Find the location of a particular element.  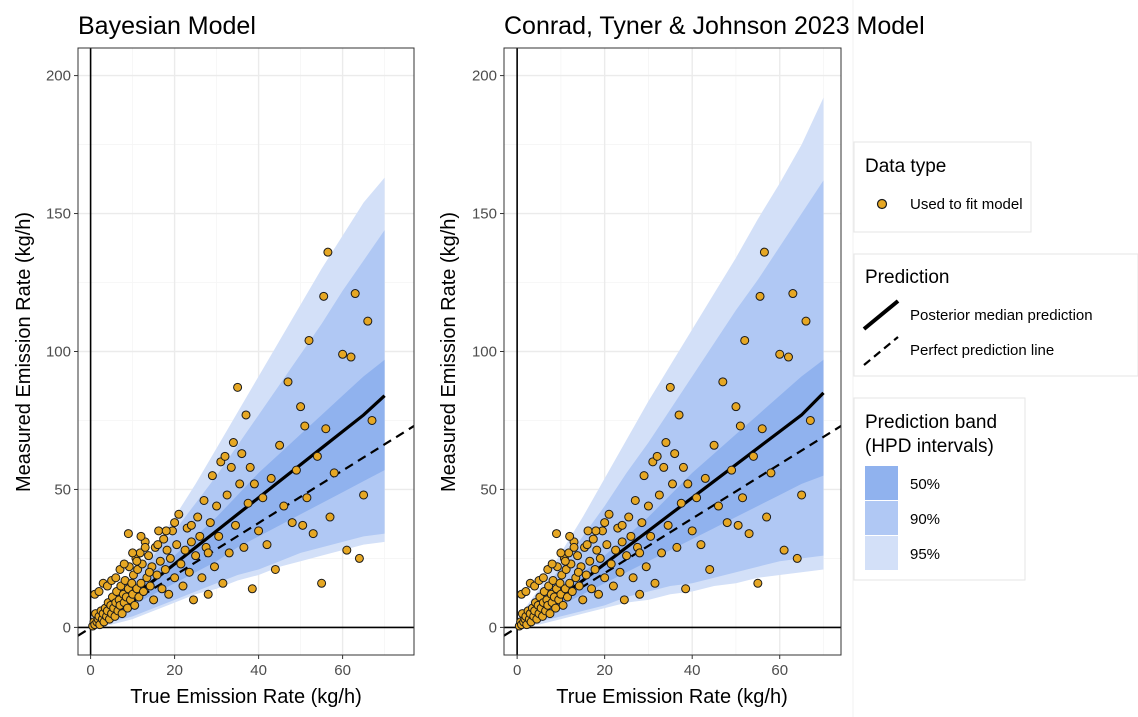

legend-band50-swatch is located at coordinates (881, 483).